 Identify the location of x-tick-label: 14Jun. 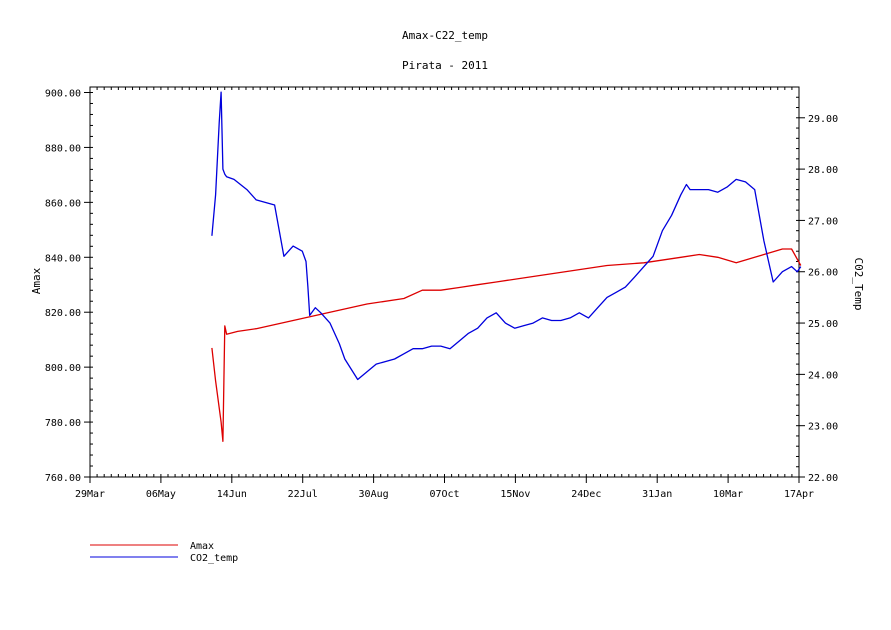
(232, 494).